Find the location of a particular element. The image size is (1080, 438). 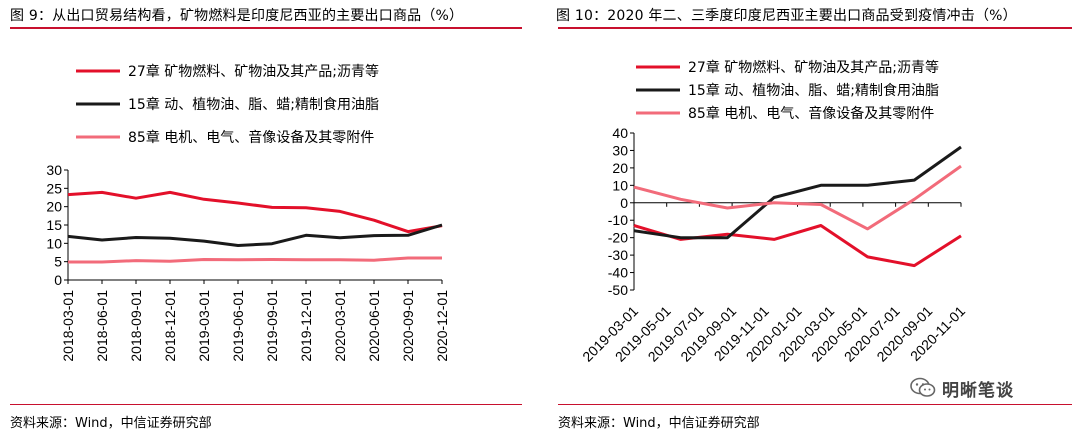

watermark: 明晰笔谈 is located at coordinates (962, 388).